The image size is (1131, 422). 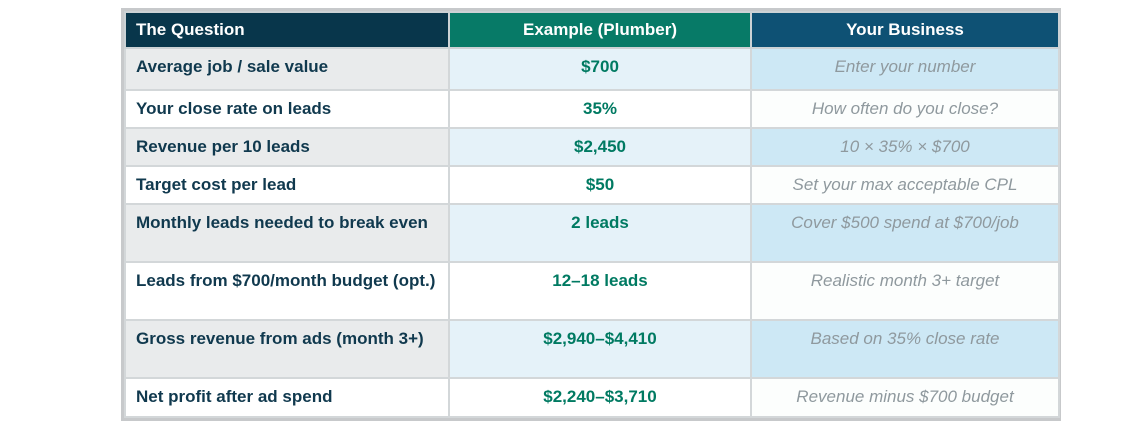 I want to click on question-cell: Leads from $700/month budget (opt.), so click(x=287, y=291).